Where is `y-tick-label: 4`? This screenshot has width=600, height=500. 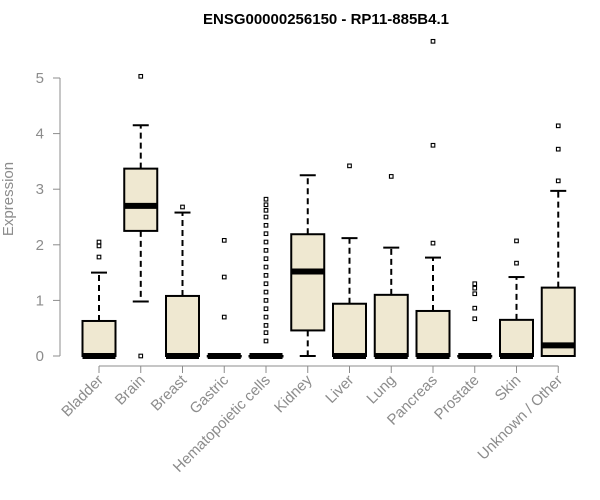
y-tick-label: 4 is located at coordinates (40, 134).